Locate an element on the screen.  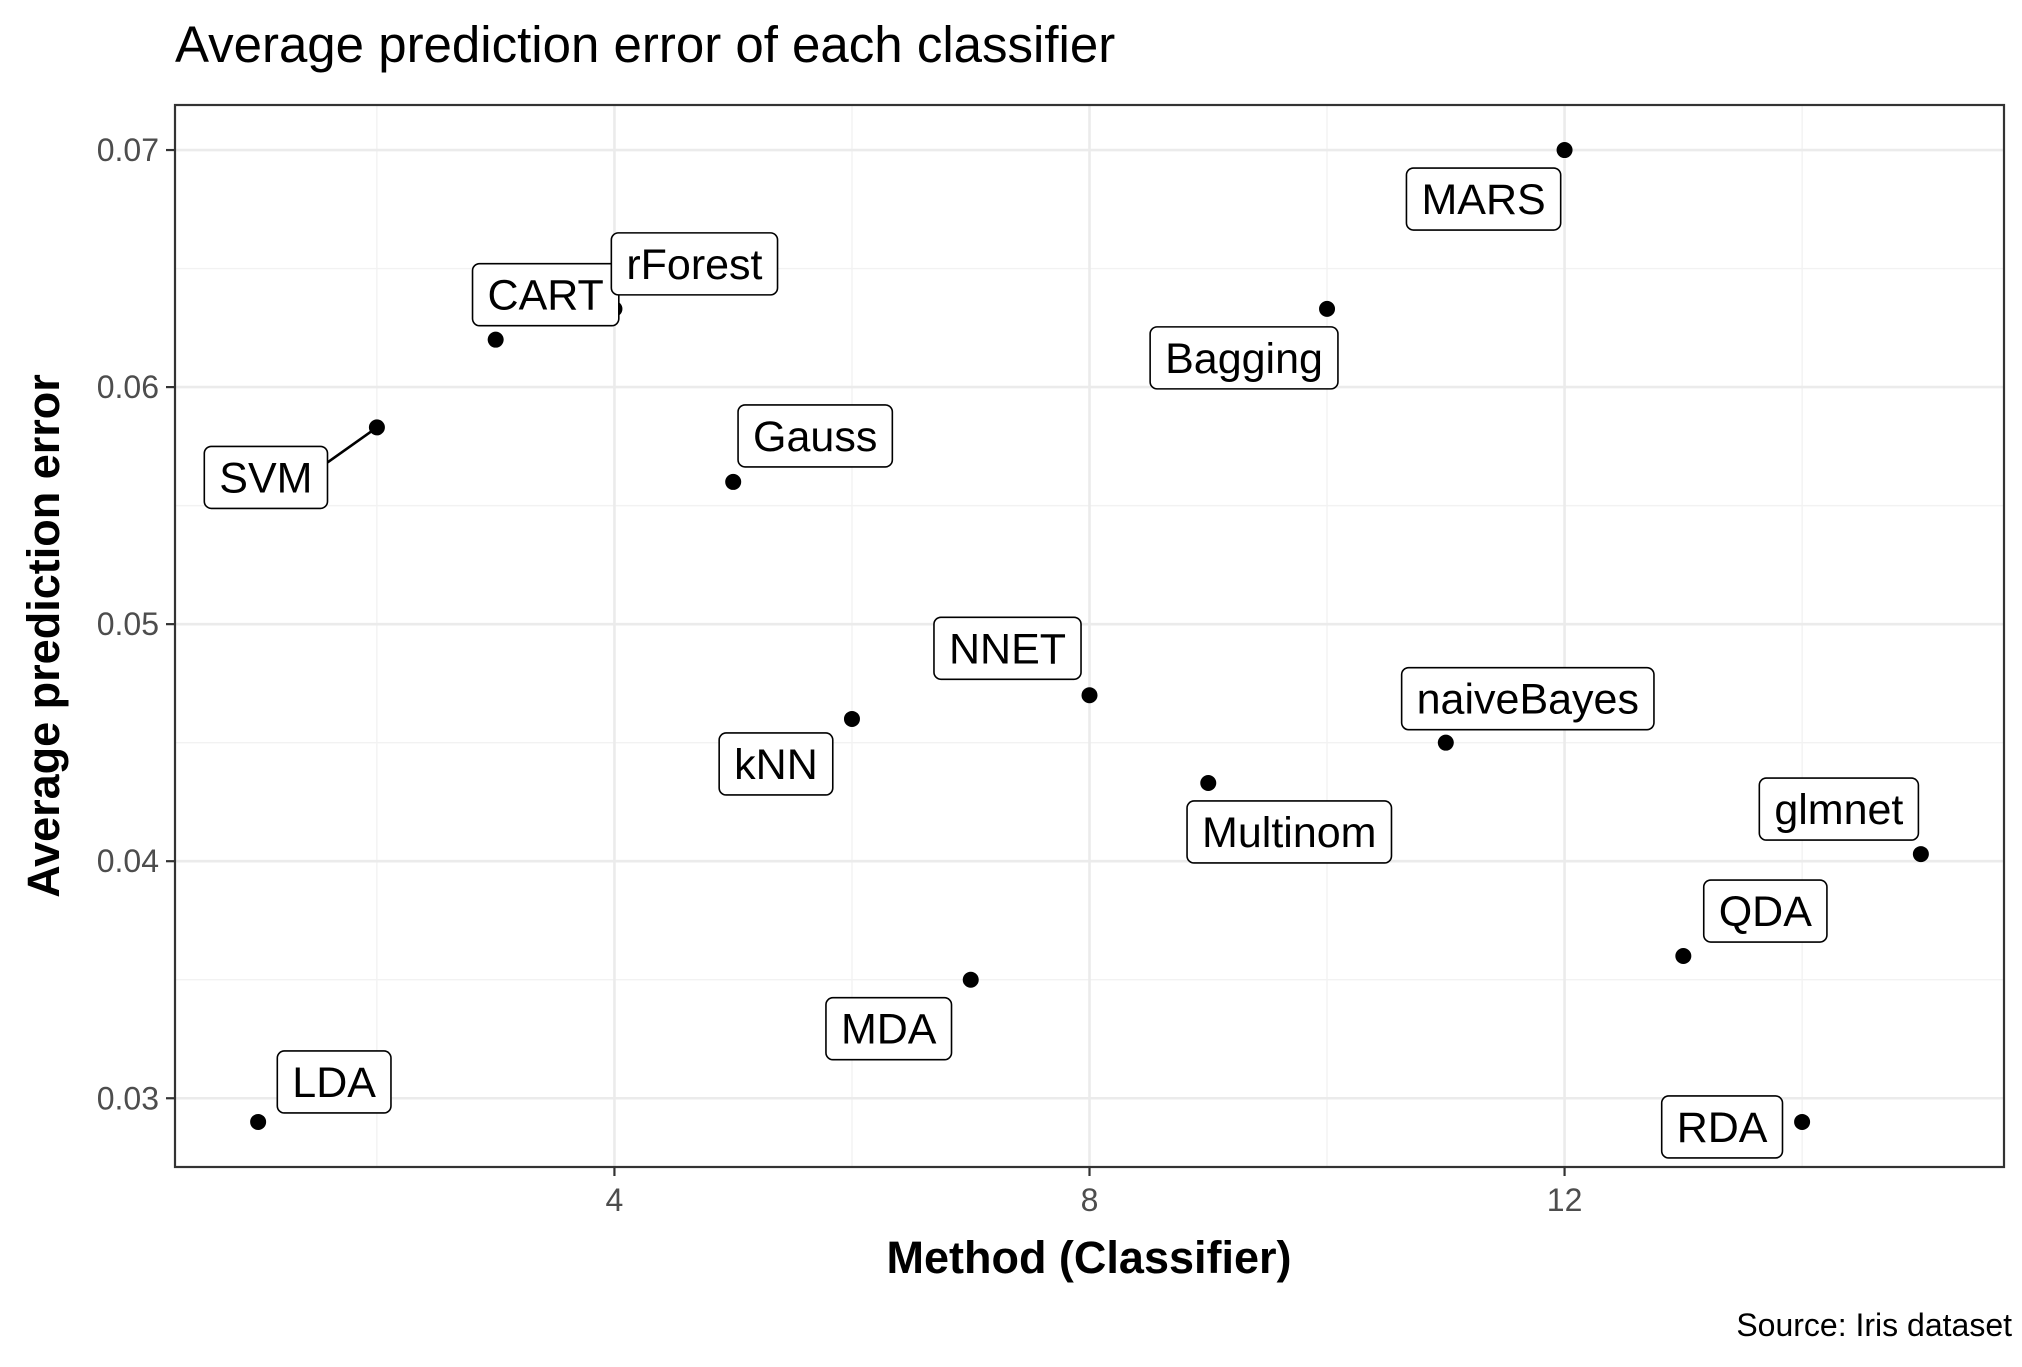
point-label: CART is located at coordinates (545, 294).